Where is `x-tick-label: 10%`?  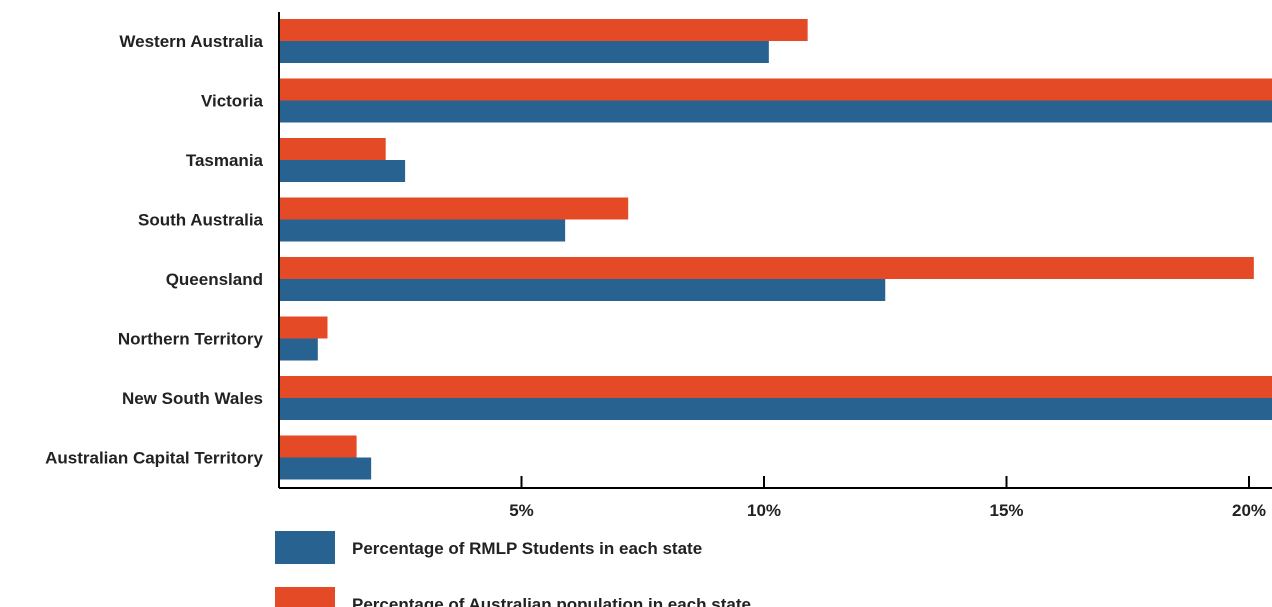 x-tick-label: 10% is located at coordinates (764, 510).